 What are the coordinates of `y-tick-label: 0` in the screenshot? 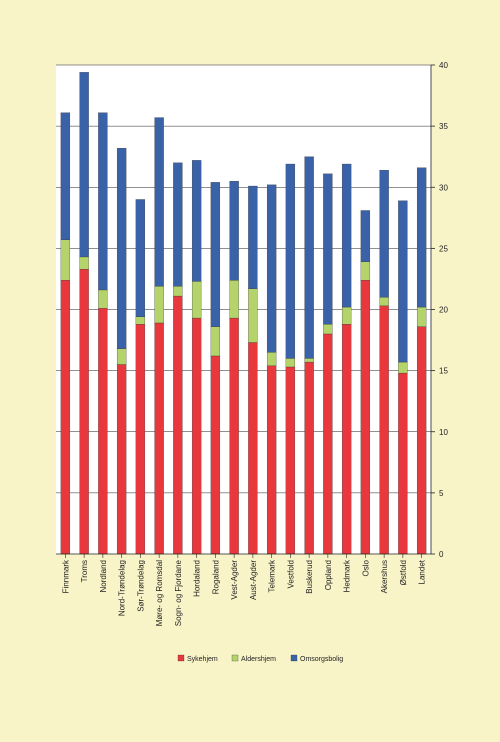 It's located at (441, 554).